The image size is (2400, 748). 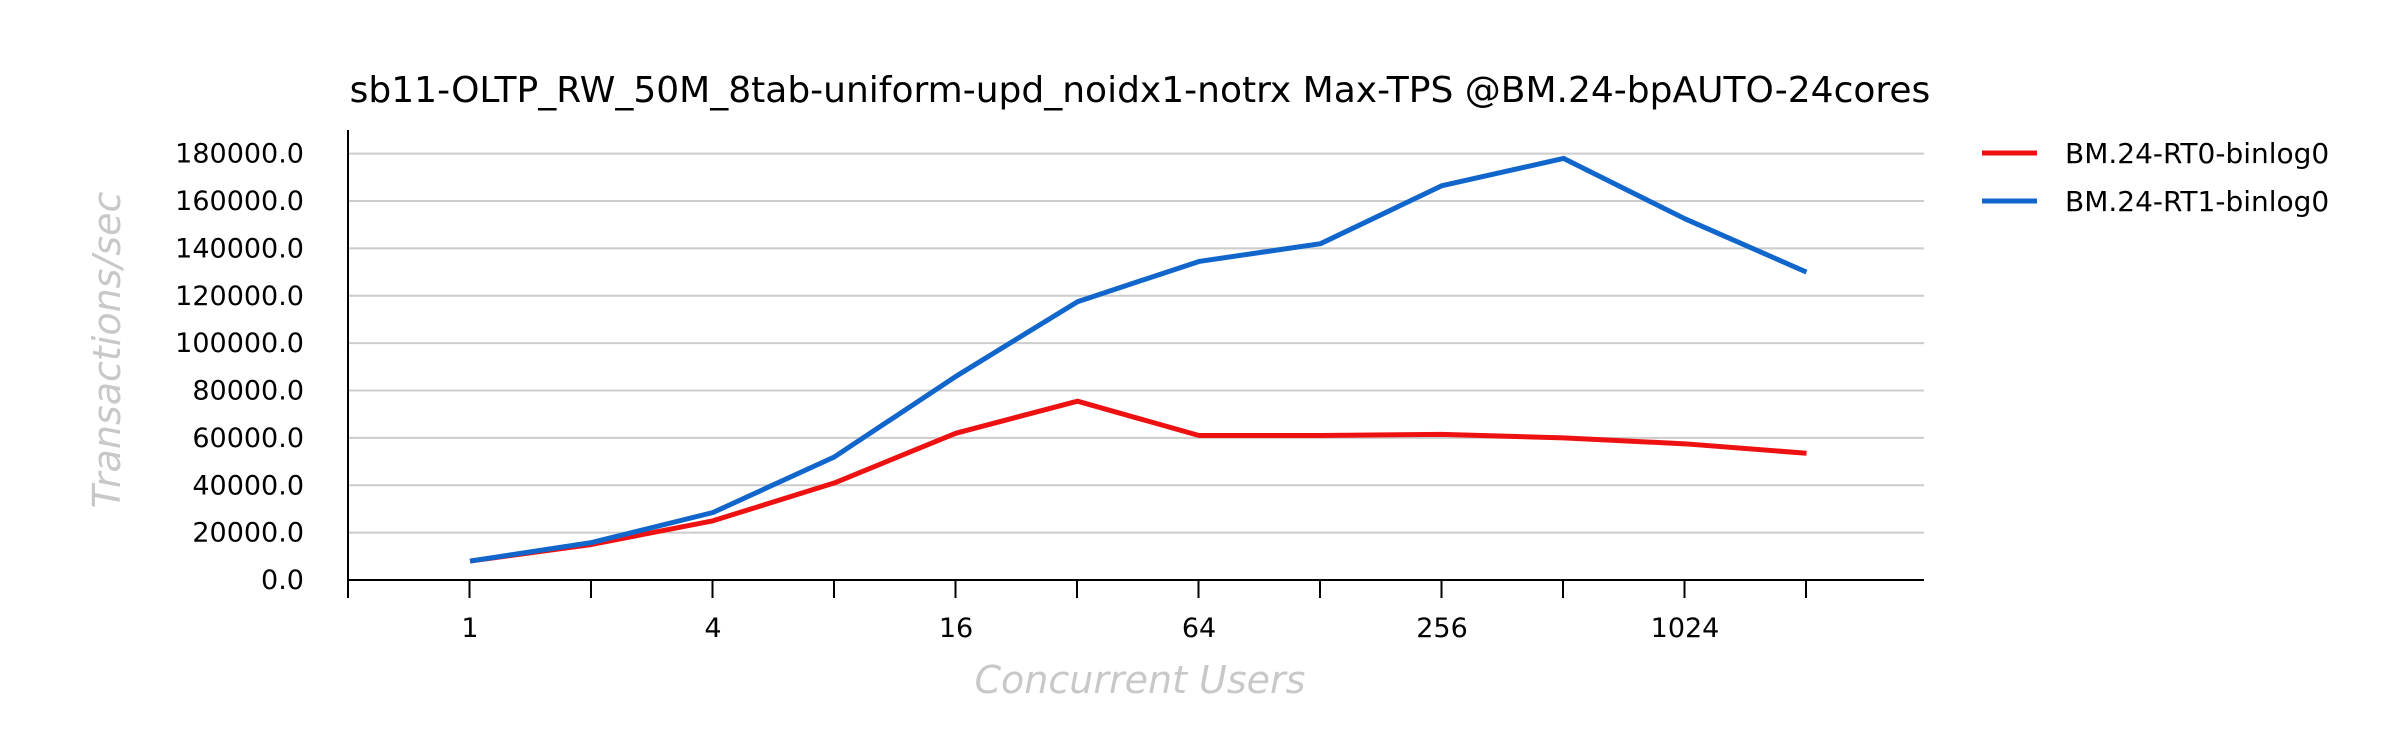 I want to click on x-tick-label: 1024, so click(x=1685, y=628).